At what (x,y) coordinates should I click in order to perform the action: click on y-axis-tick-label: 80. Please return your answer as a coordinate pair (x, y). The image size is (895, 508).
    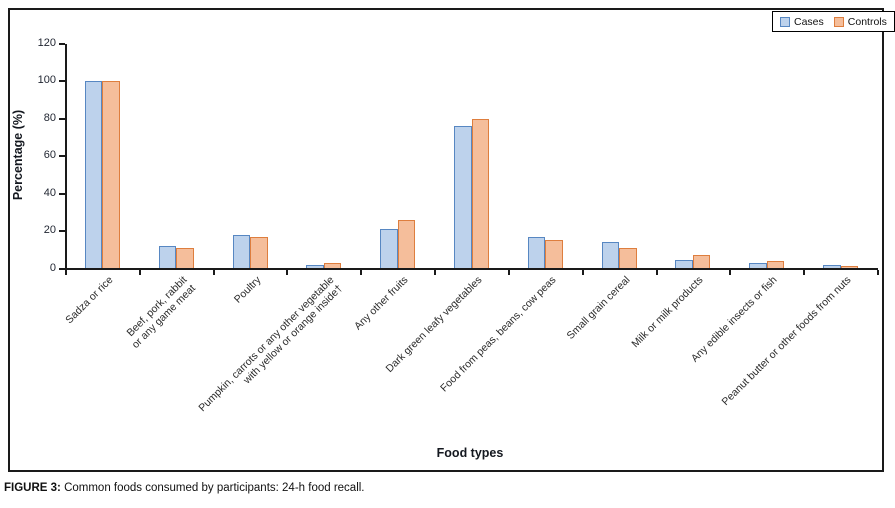
    Looking at the image, I should click on (49, 117).